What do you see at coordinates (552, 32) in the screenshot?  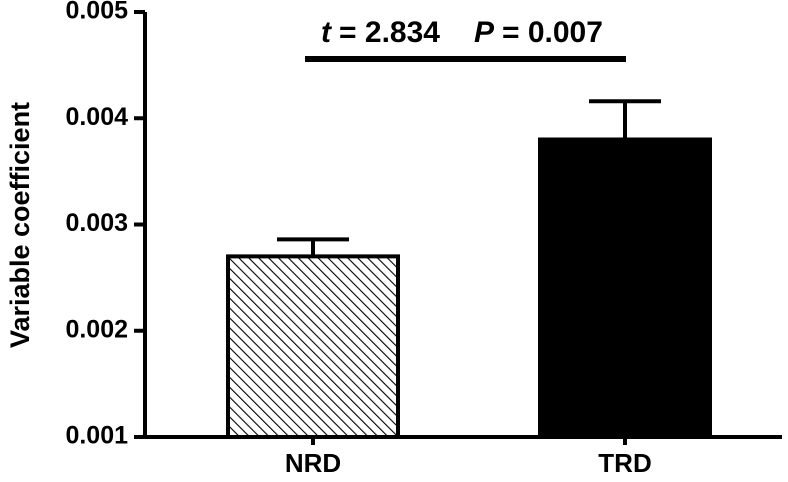 I see `p-value: = 0.007` at bounding box center [552, 32].